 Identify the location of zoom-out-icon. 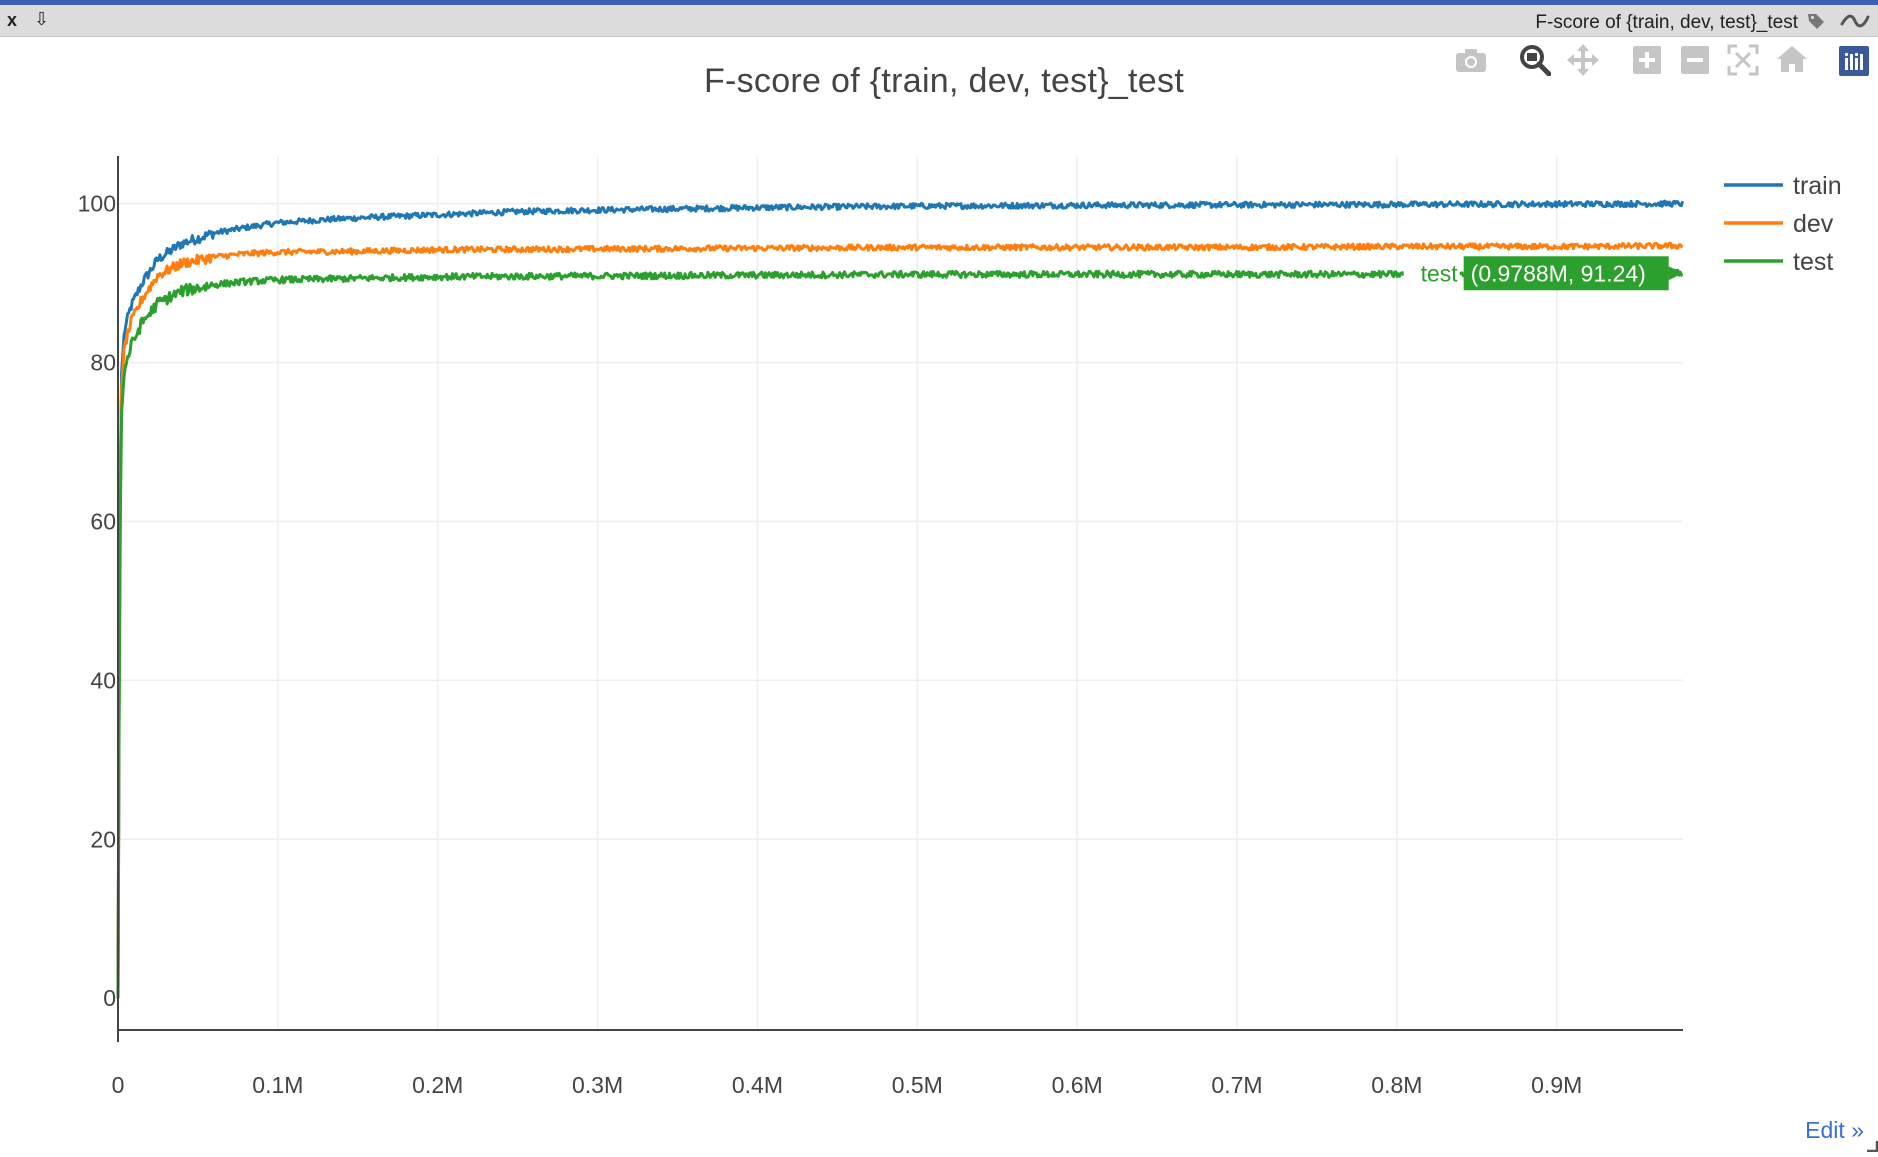
(1695, 62).